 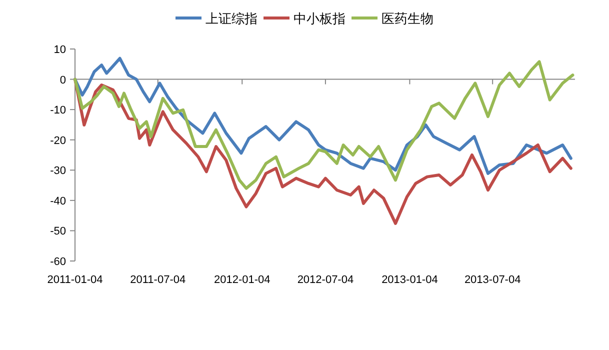 I want to click on legend-label: 中小板指, so click(x=320, y=18).